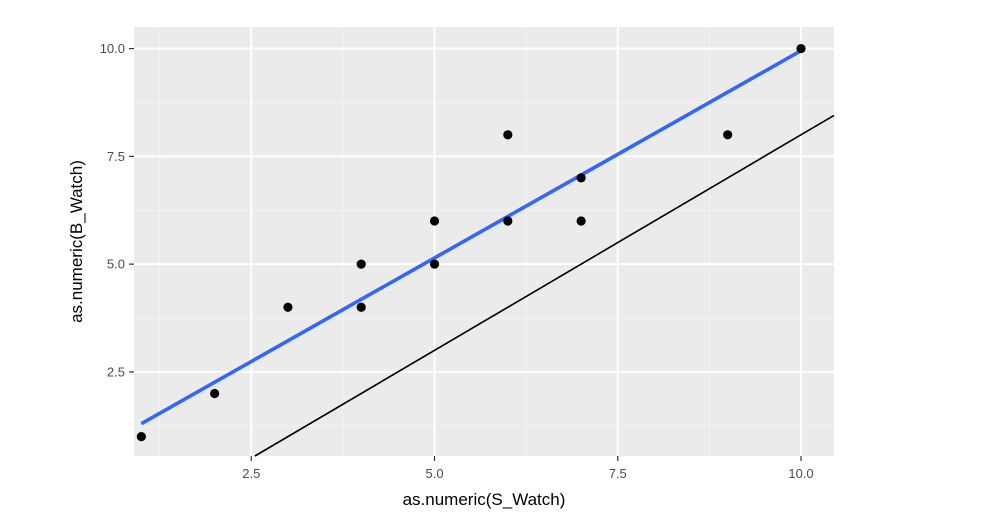 This screenshot has height=532, width=988. Describe the element at coordinates (116, 264) in the screenshot. I see `y-tick-label: 5.0` at that location.